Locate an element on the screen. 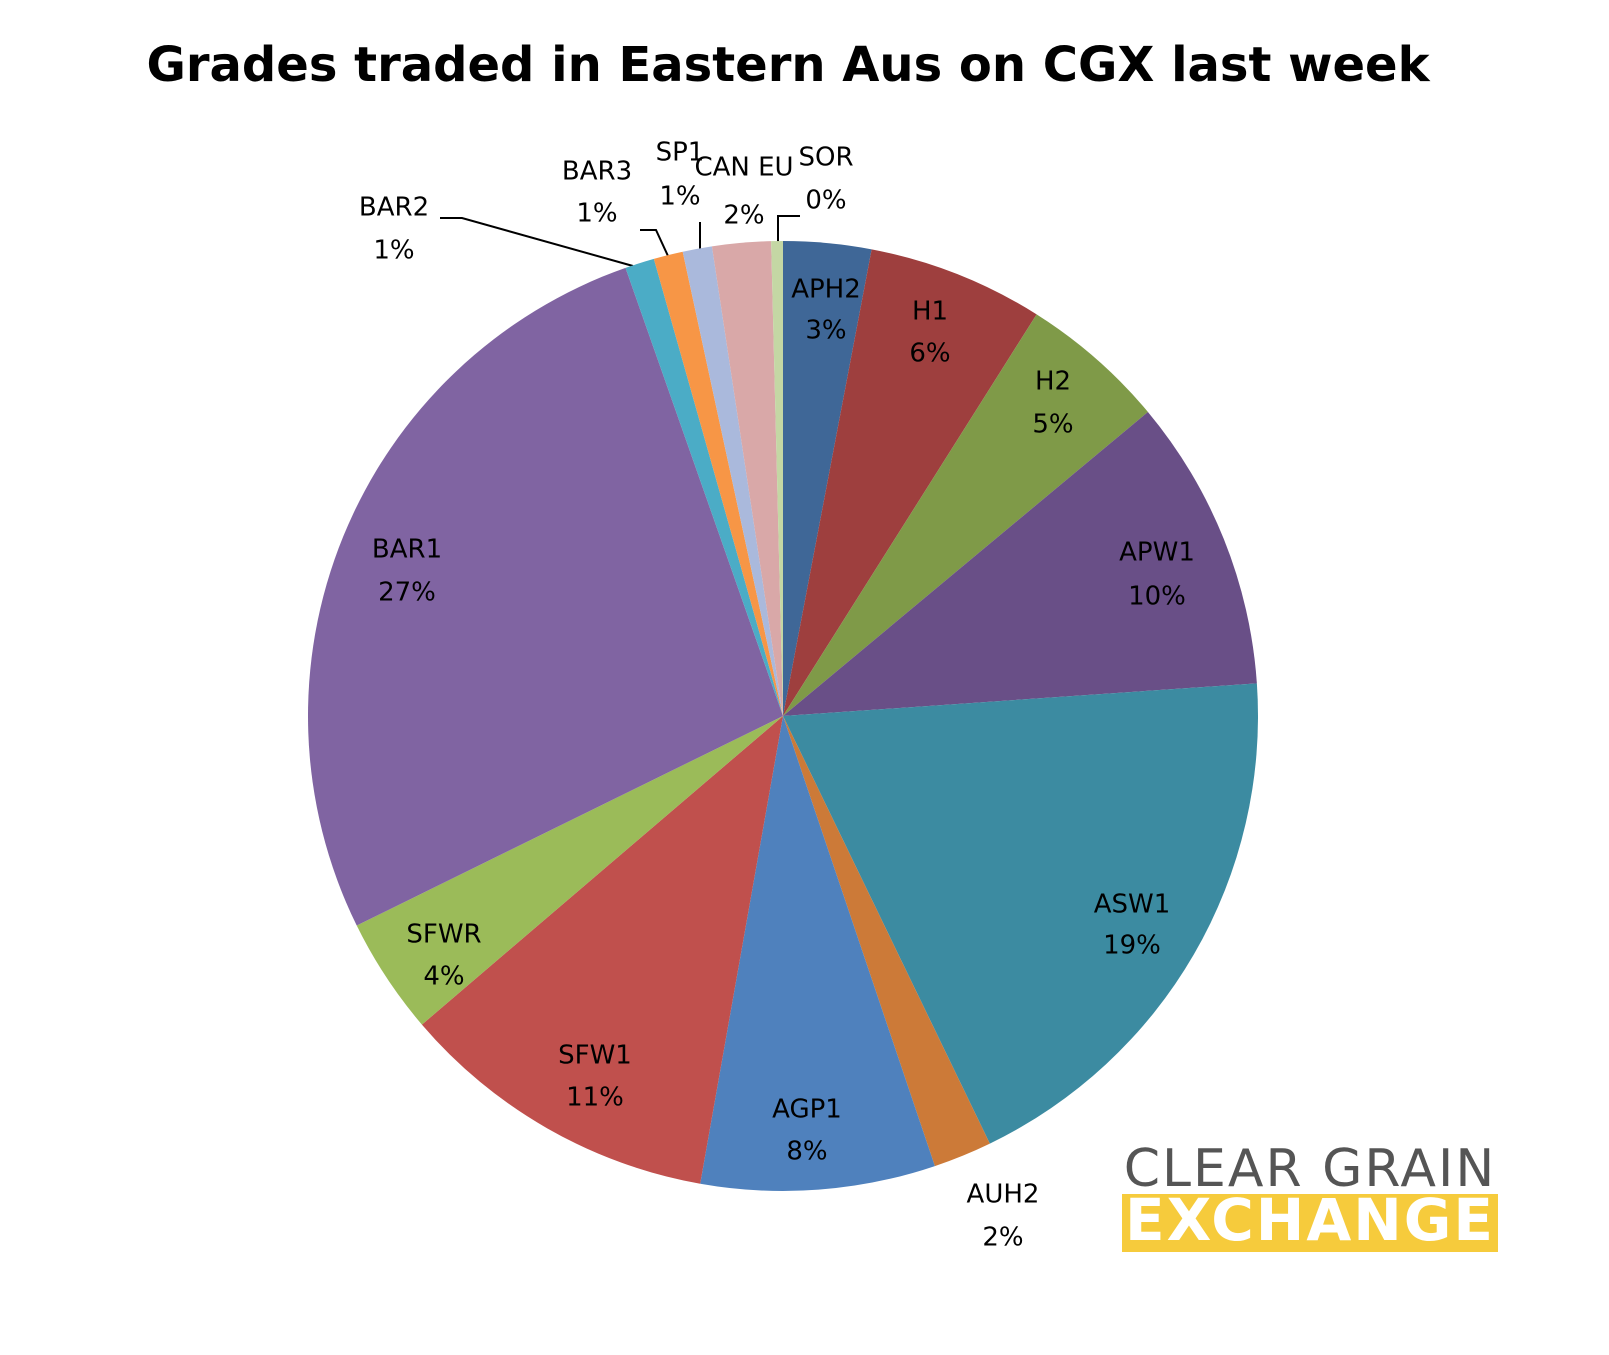 This screenshot has height=1355, width=1609. logo: CLEAR GRAIN EXCHANGE is located at coordinates (1310, 1196).